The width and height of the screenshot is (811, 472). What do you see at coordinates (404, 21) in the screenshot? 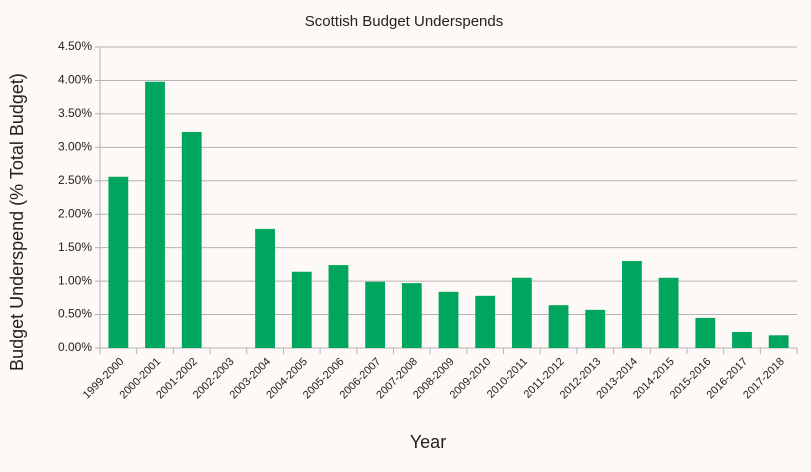
I see `chart-title: Scottish Budget Underspends` at bounding box center [404, 21].